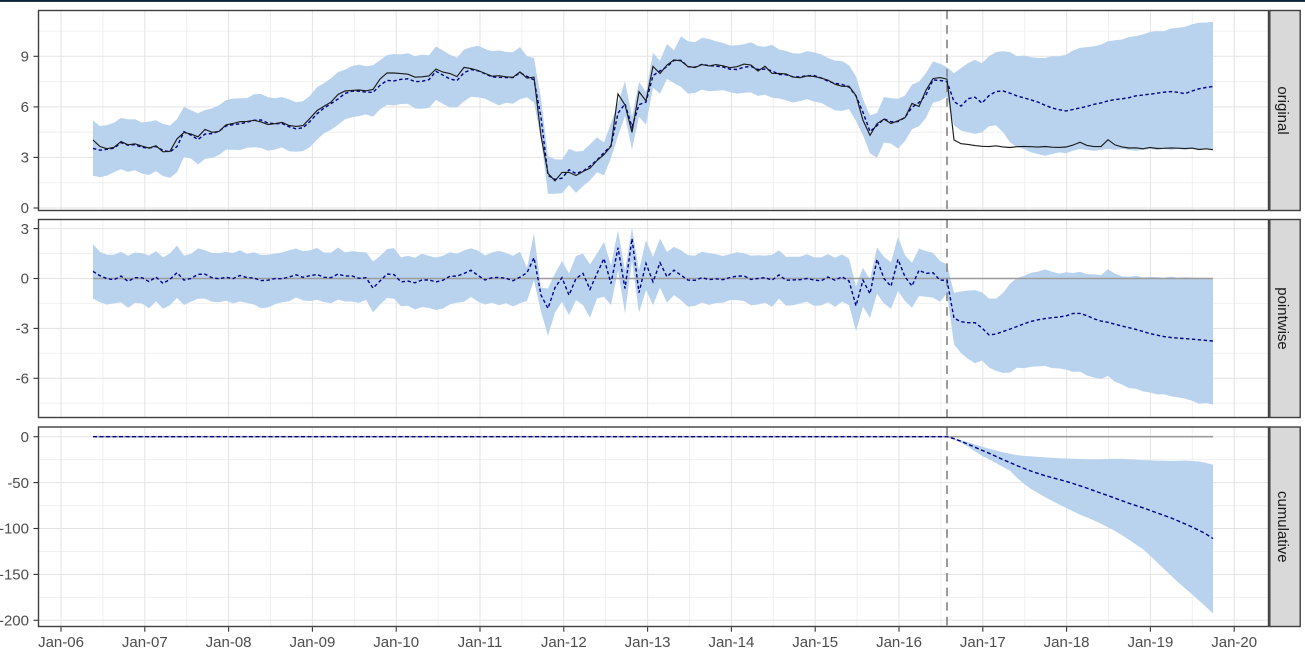 The width and height of the screenshot is (1305, 665). What do you see at coordinates (145, 642) in the screenshot?
I see `svg-text: Jan-07` at bounding box center [145, 642].